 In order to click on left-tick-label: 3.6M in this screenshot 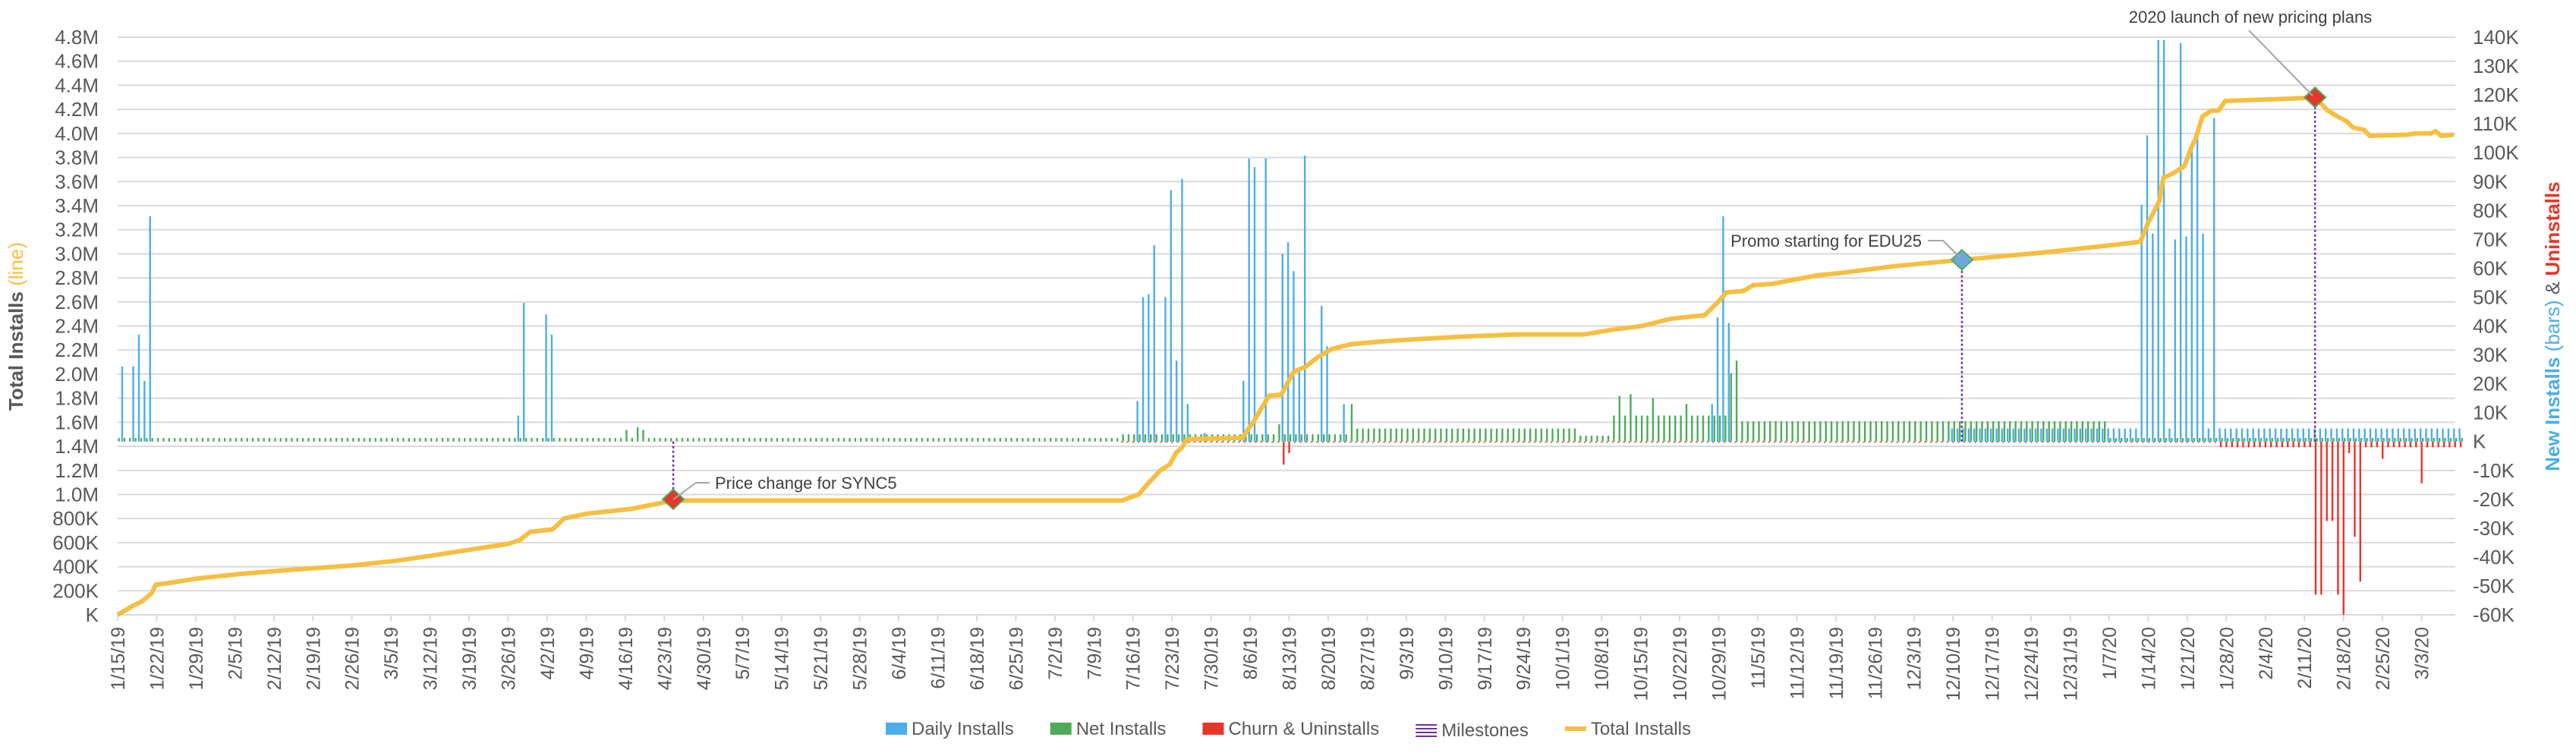, I will do `click(77, 181)`.